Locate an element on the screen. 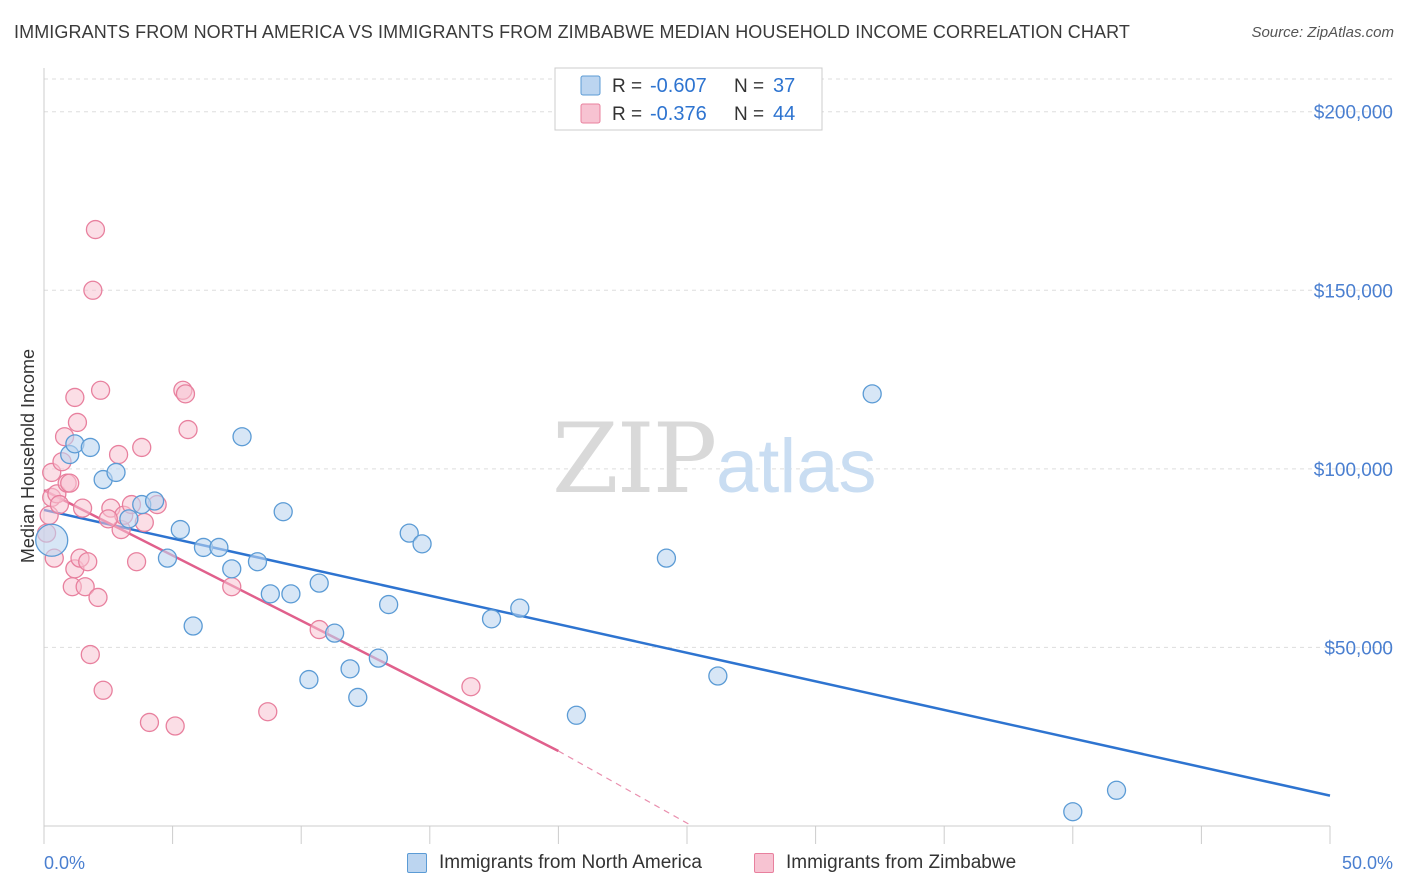 This screenshot has width=1406, height=892. stats-box: R = -0.607 N = 37 R = -0.376 N = 44 is located at coordinates (688, 99).